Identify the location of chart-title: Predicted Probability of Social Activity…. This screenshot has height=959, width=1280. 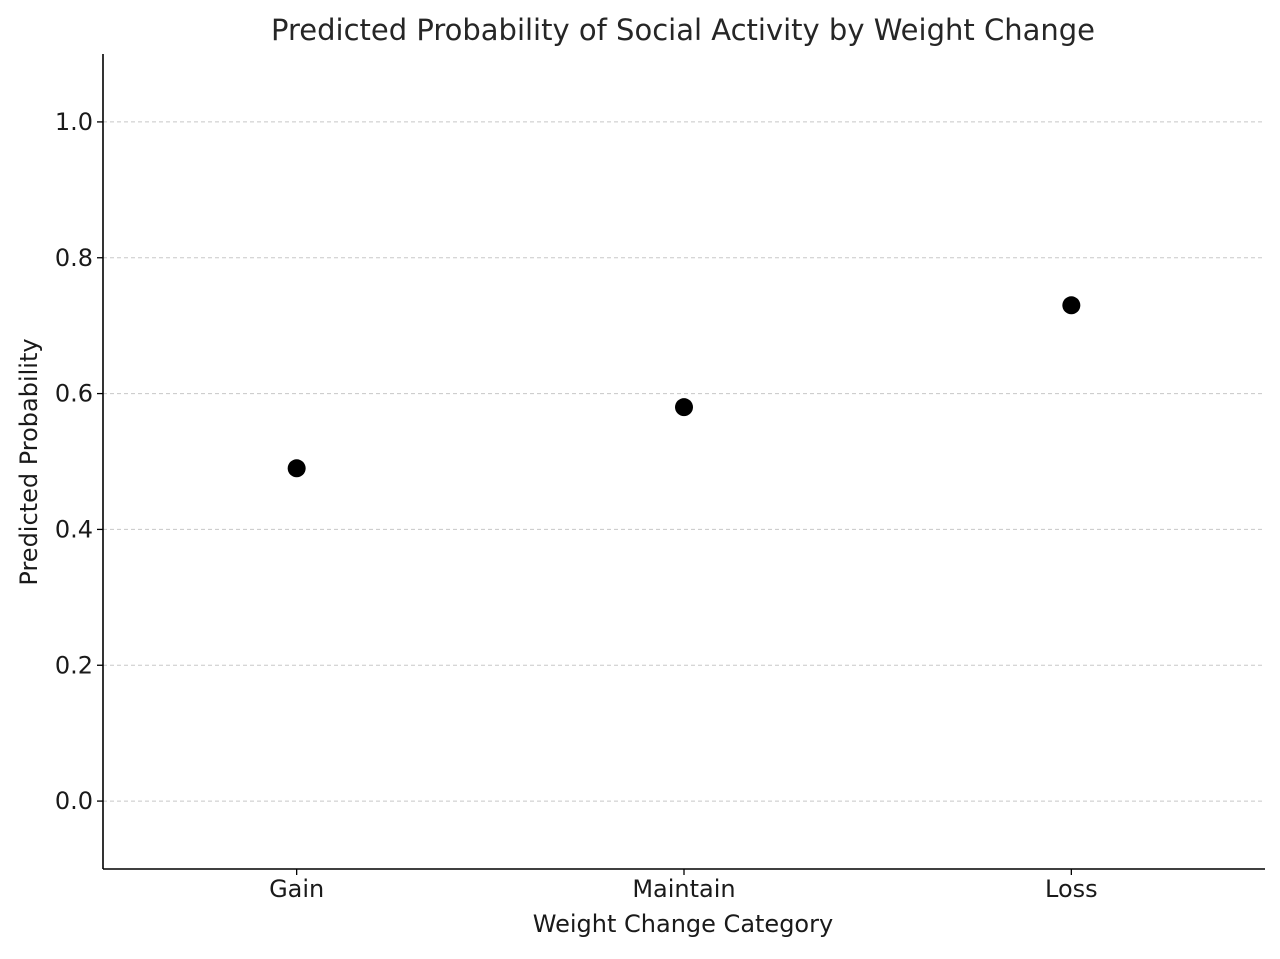
(683, 30).